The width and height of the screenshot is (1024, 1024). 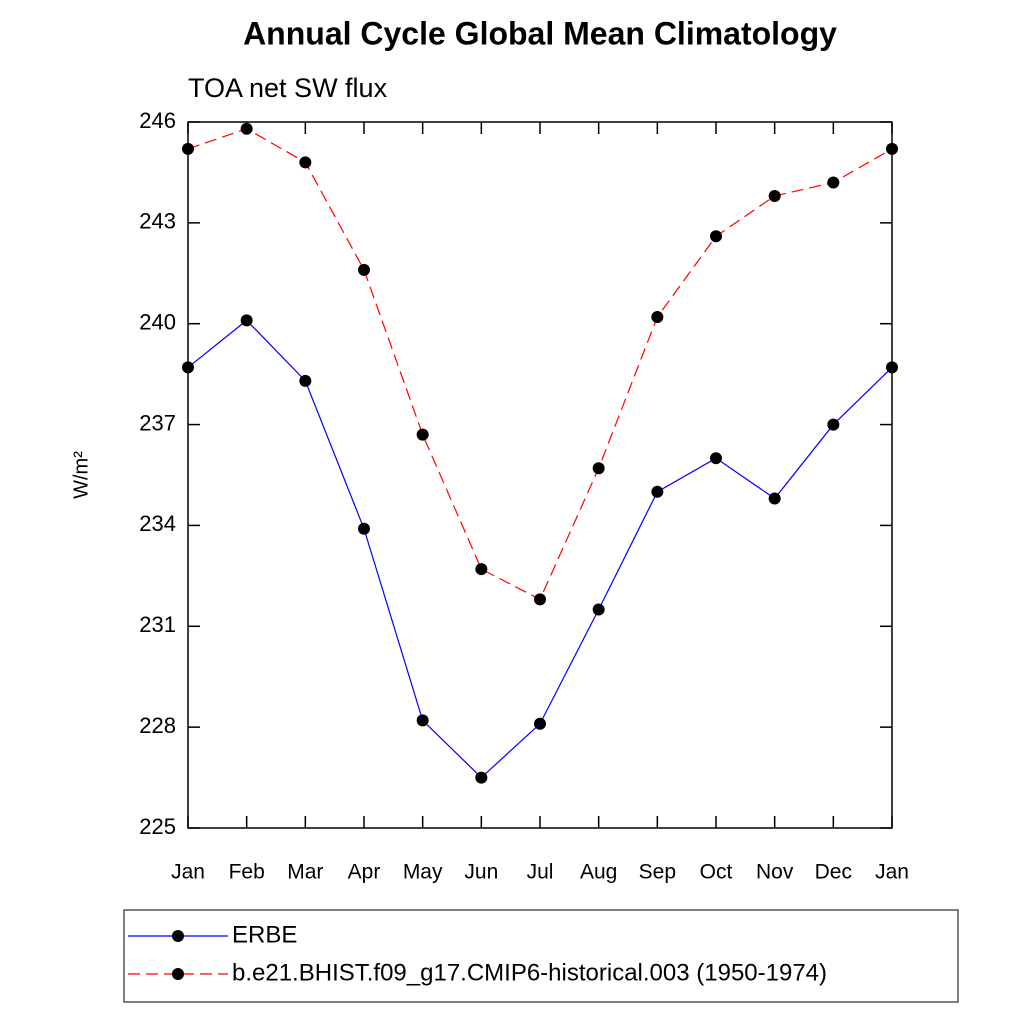 I want to click on x-tick-label: Mar, so click(x=305, y=872).